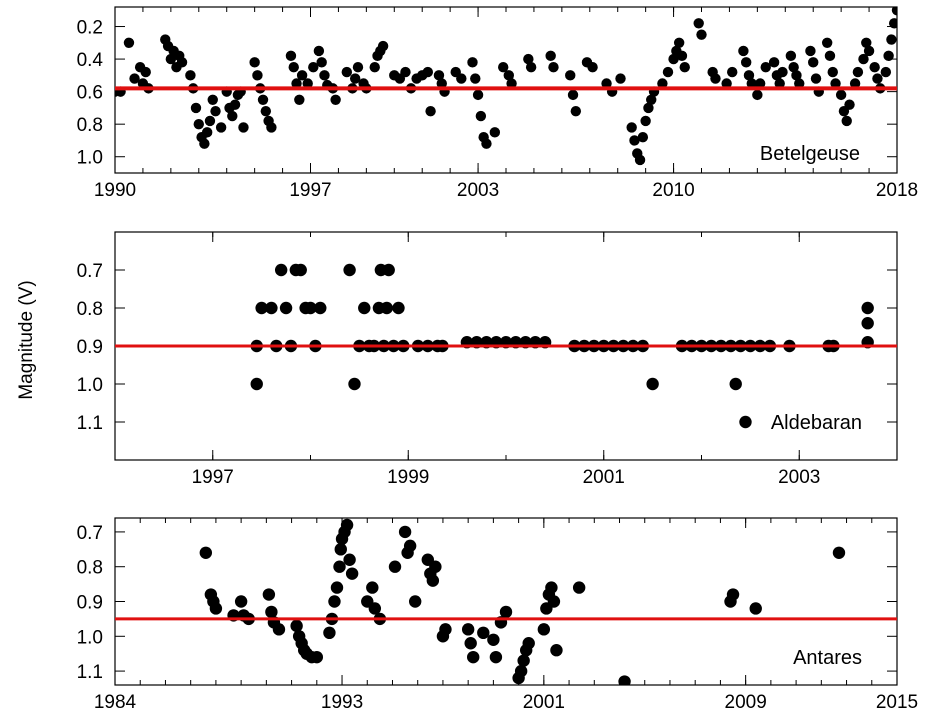 The width and height of the screenshot is (931, 725). Describe the element at coordinates (810, 154) in the screenshot. I see `star-name-label: Betelgeuse` at that location.